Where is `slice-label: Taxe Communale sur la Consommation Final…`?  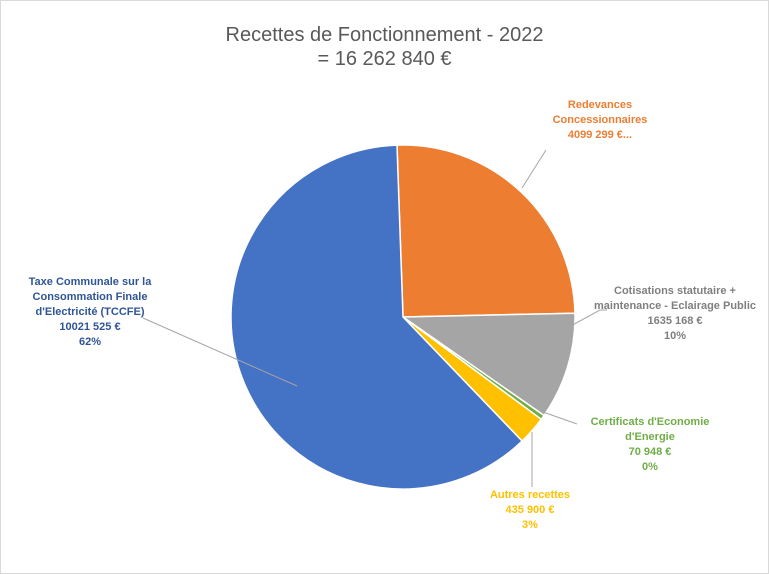 slice-label: Taxe Communale sur la Consommation Final… is located at coordinates (90, 312).